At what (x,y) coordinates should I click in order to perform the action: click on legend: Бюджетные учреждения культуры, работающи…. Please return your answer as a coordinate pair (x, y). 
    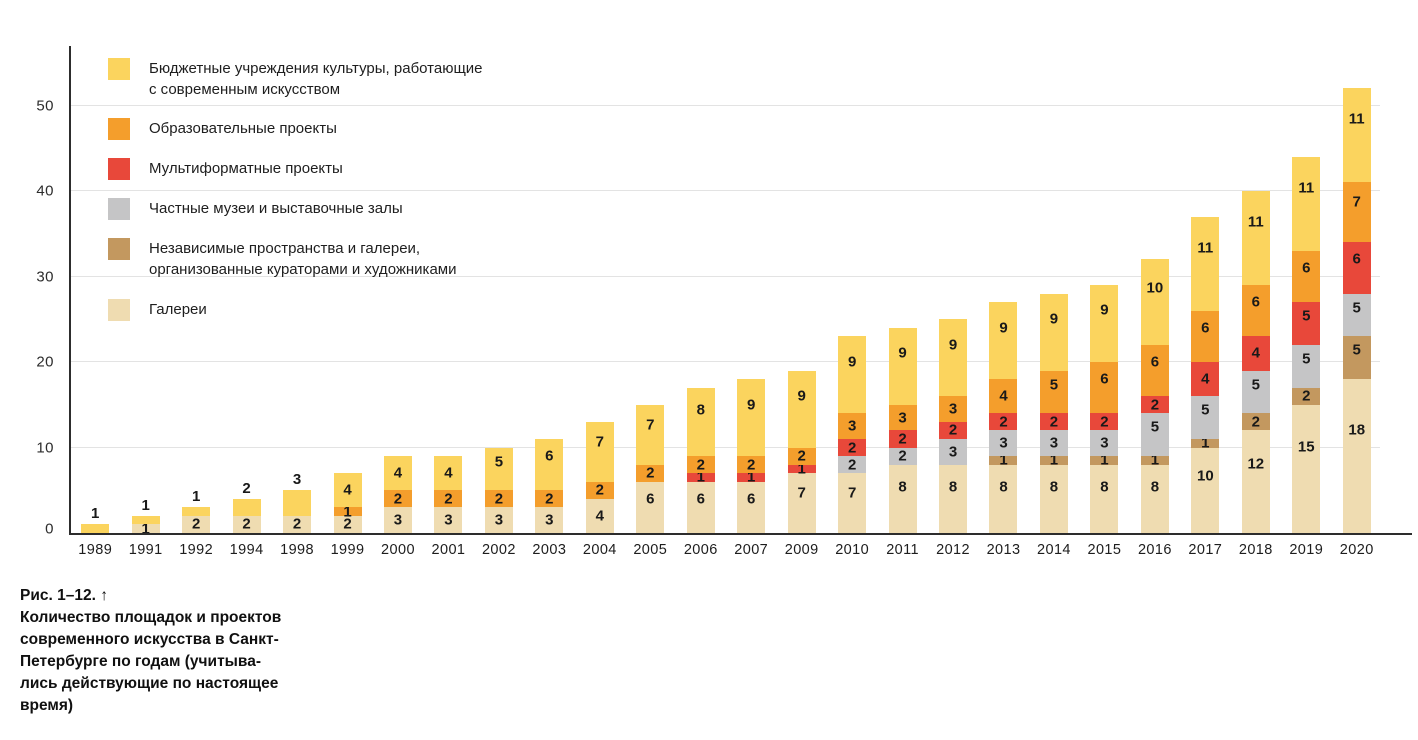
    Looking at the image, I should click on (295, 189).